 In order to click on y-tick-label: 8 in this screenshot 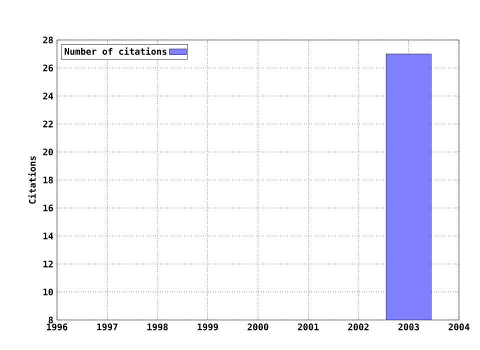, I will do `click(50, 320)`.